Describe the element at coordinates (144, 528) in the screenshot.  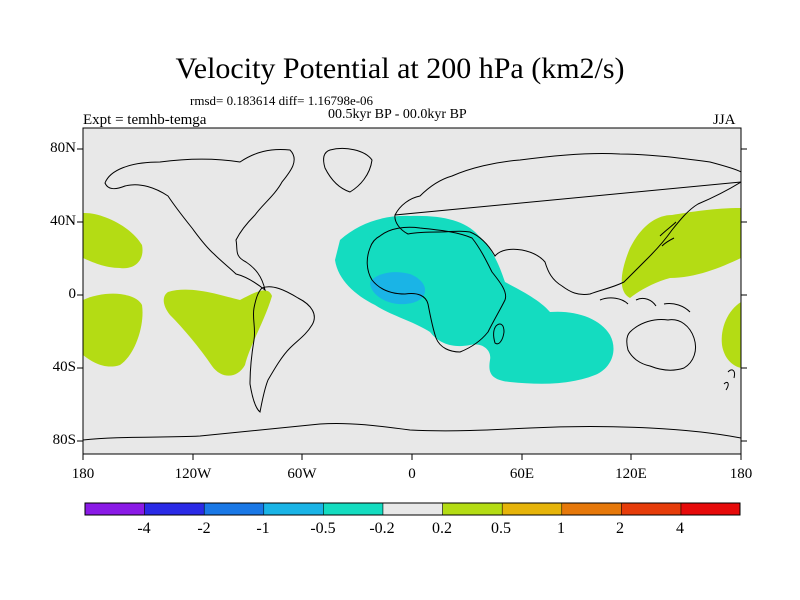
I see `colorbar-label: -4` at that location.